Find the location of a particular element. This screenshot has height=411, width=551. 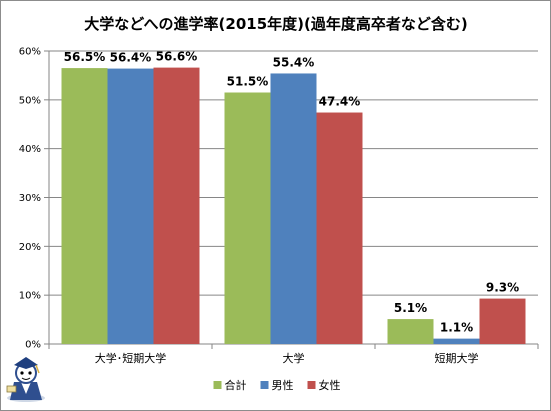

category-label: 短期大学 is located at coordinates (457, 358).